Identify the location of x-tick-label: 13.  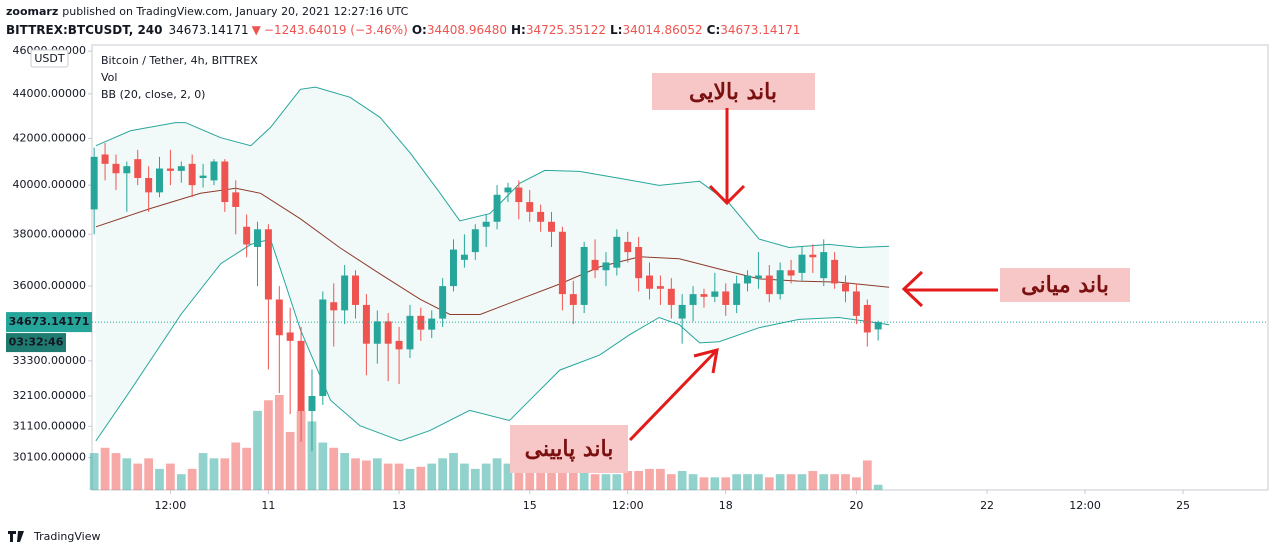
(399, 505).